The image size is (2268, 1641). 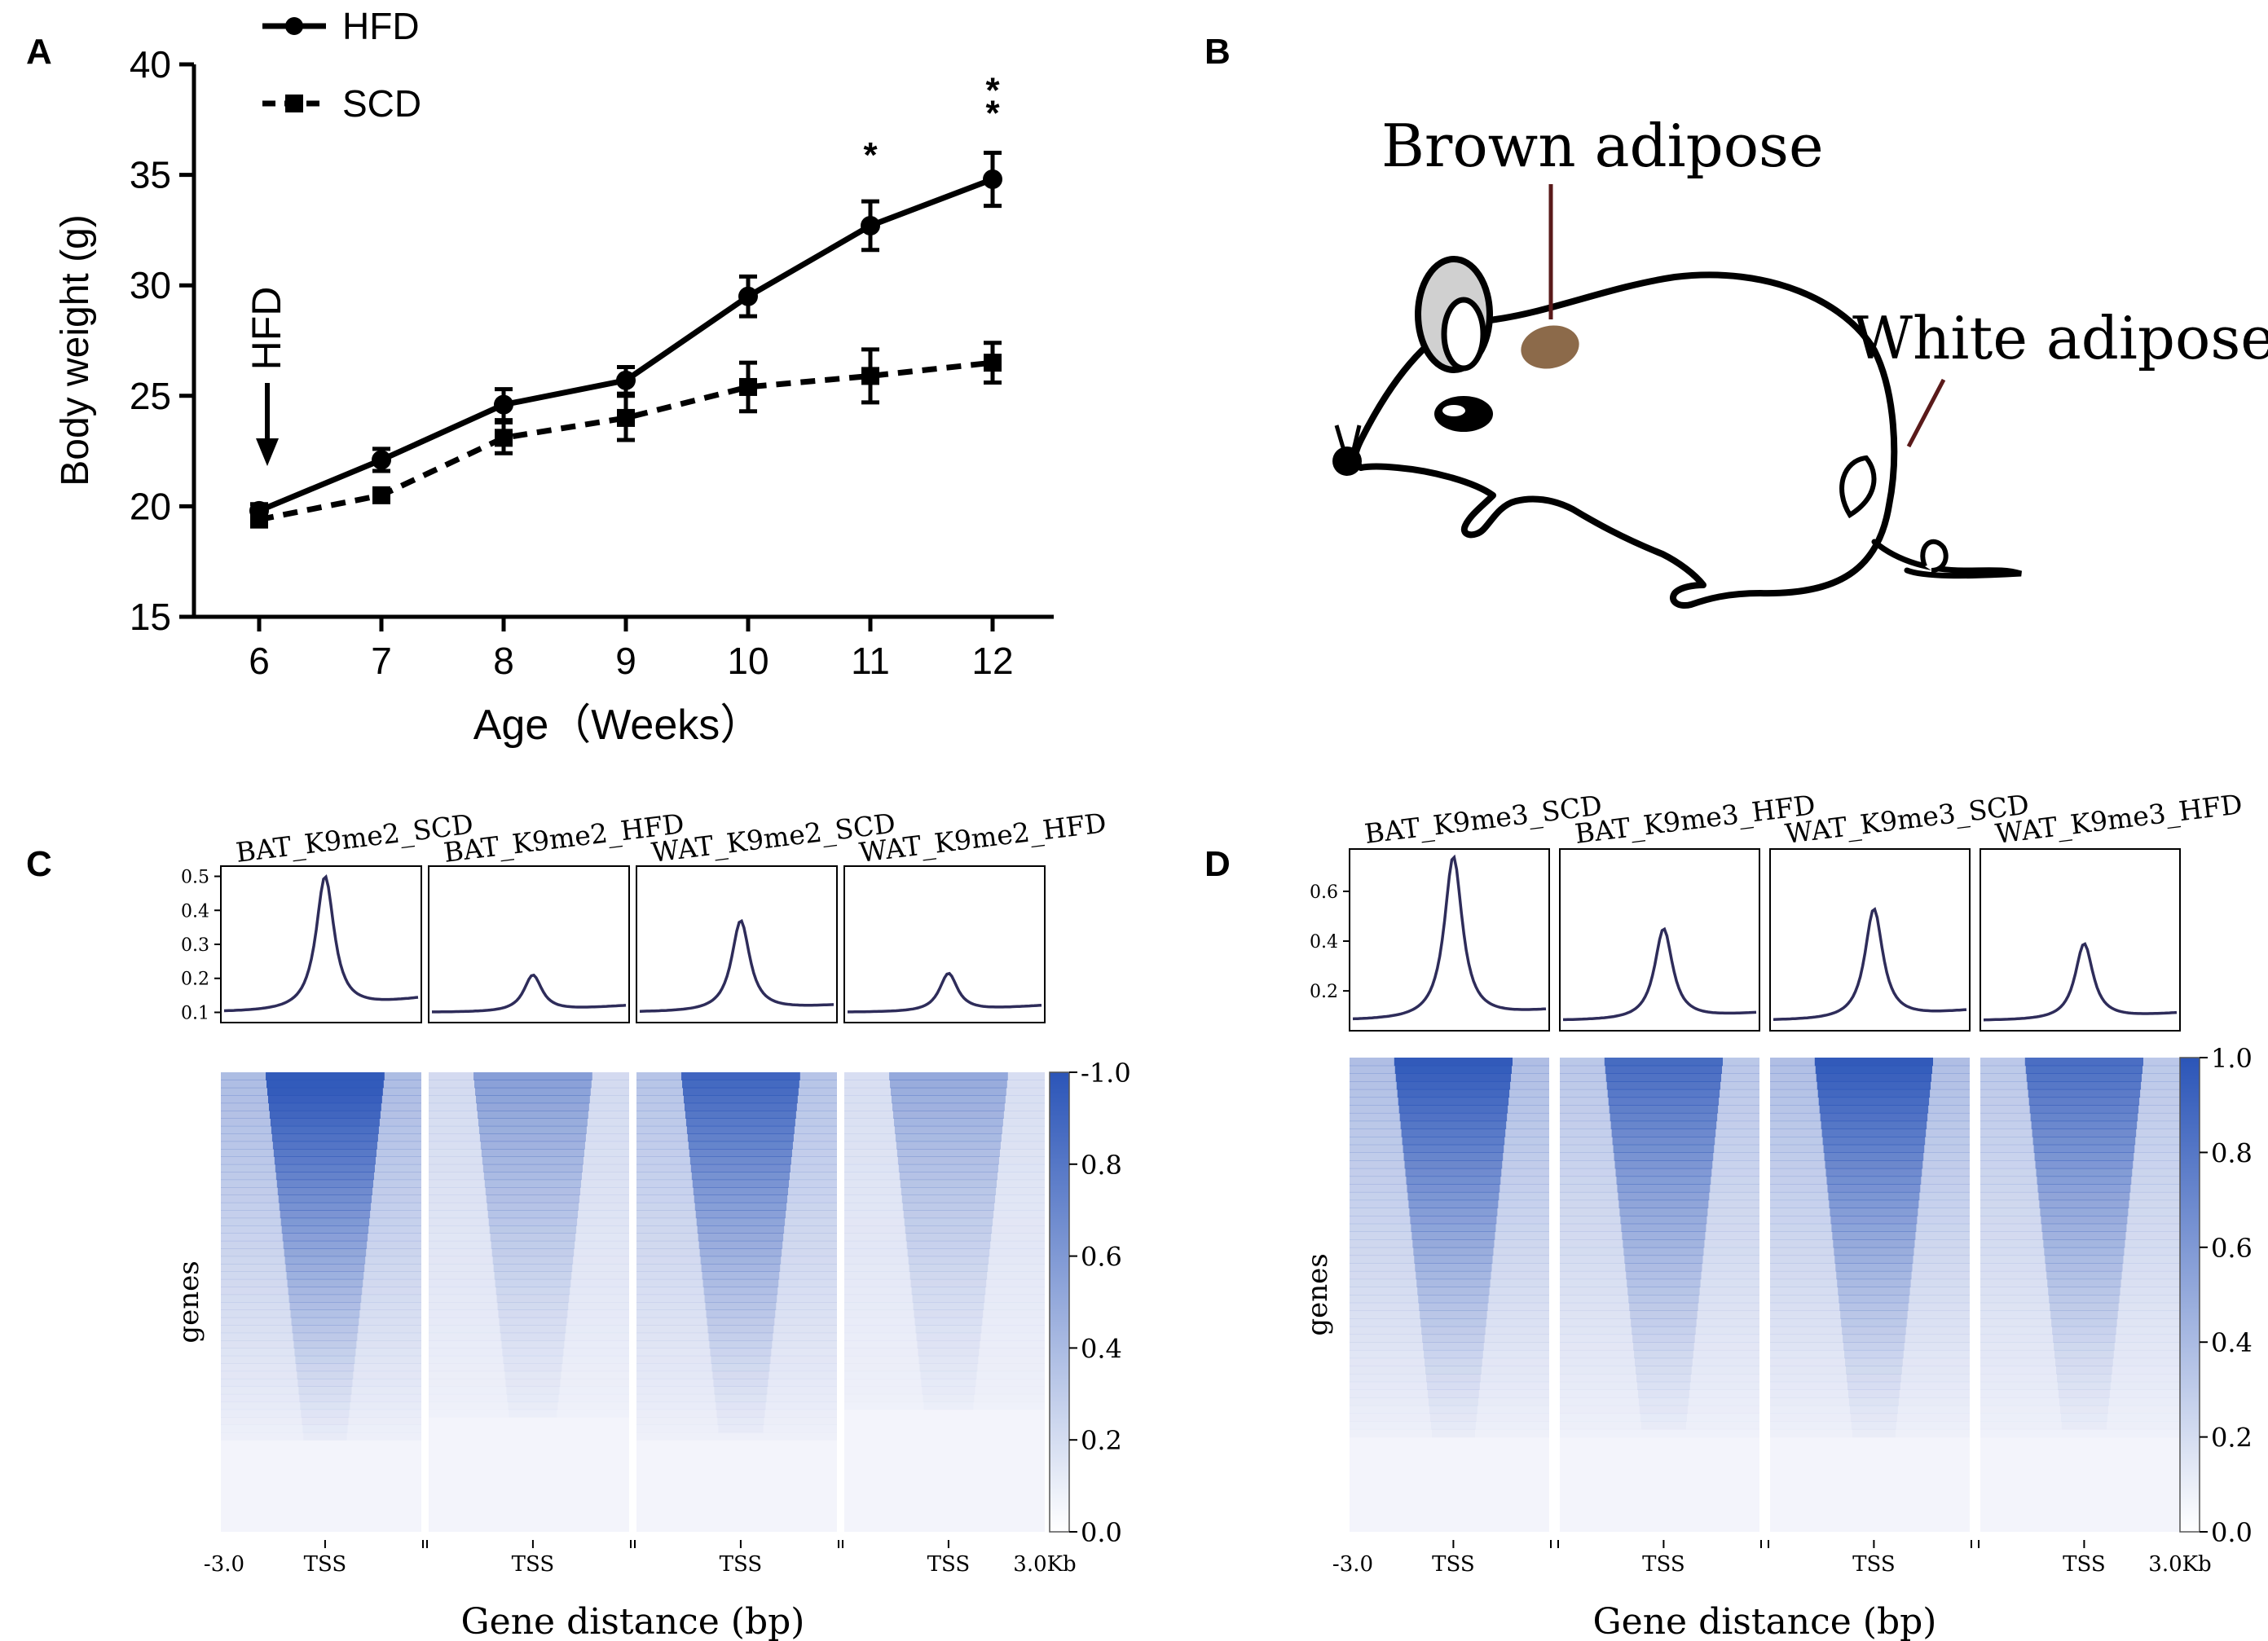 What do you see at coordinates (1454, 410) in the screenshot?
I see `mouse-eye-glint` at bounding box center [1454, 410].